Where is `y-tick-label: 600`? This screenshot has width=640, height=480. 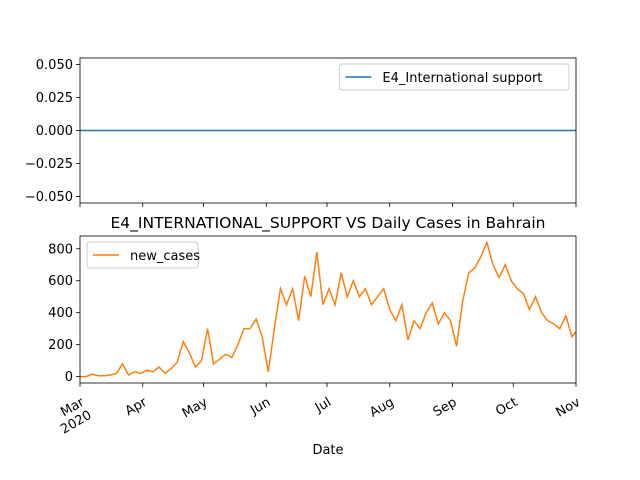 y-tick-label: 600 is located at coordinates (60, 281).